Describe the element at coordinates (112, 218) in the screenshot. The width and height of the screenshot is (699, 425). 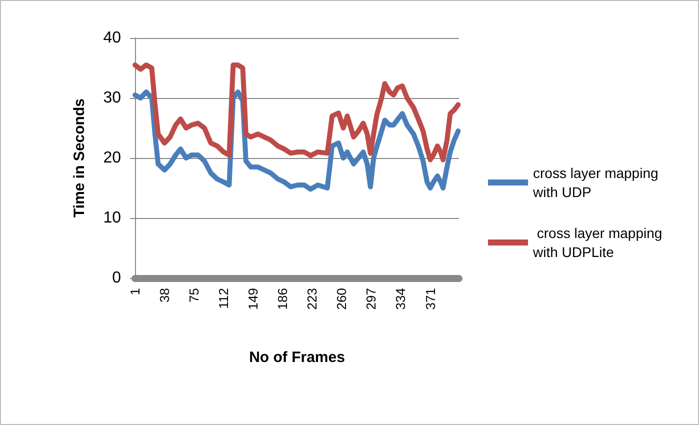
I see `y-tick-label: 10` at that location.